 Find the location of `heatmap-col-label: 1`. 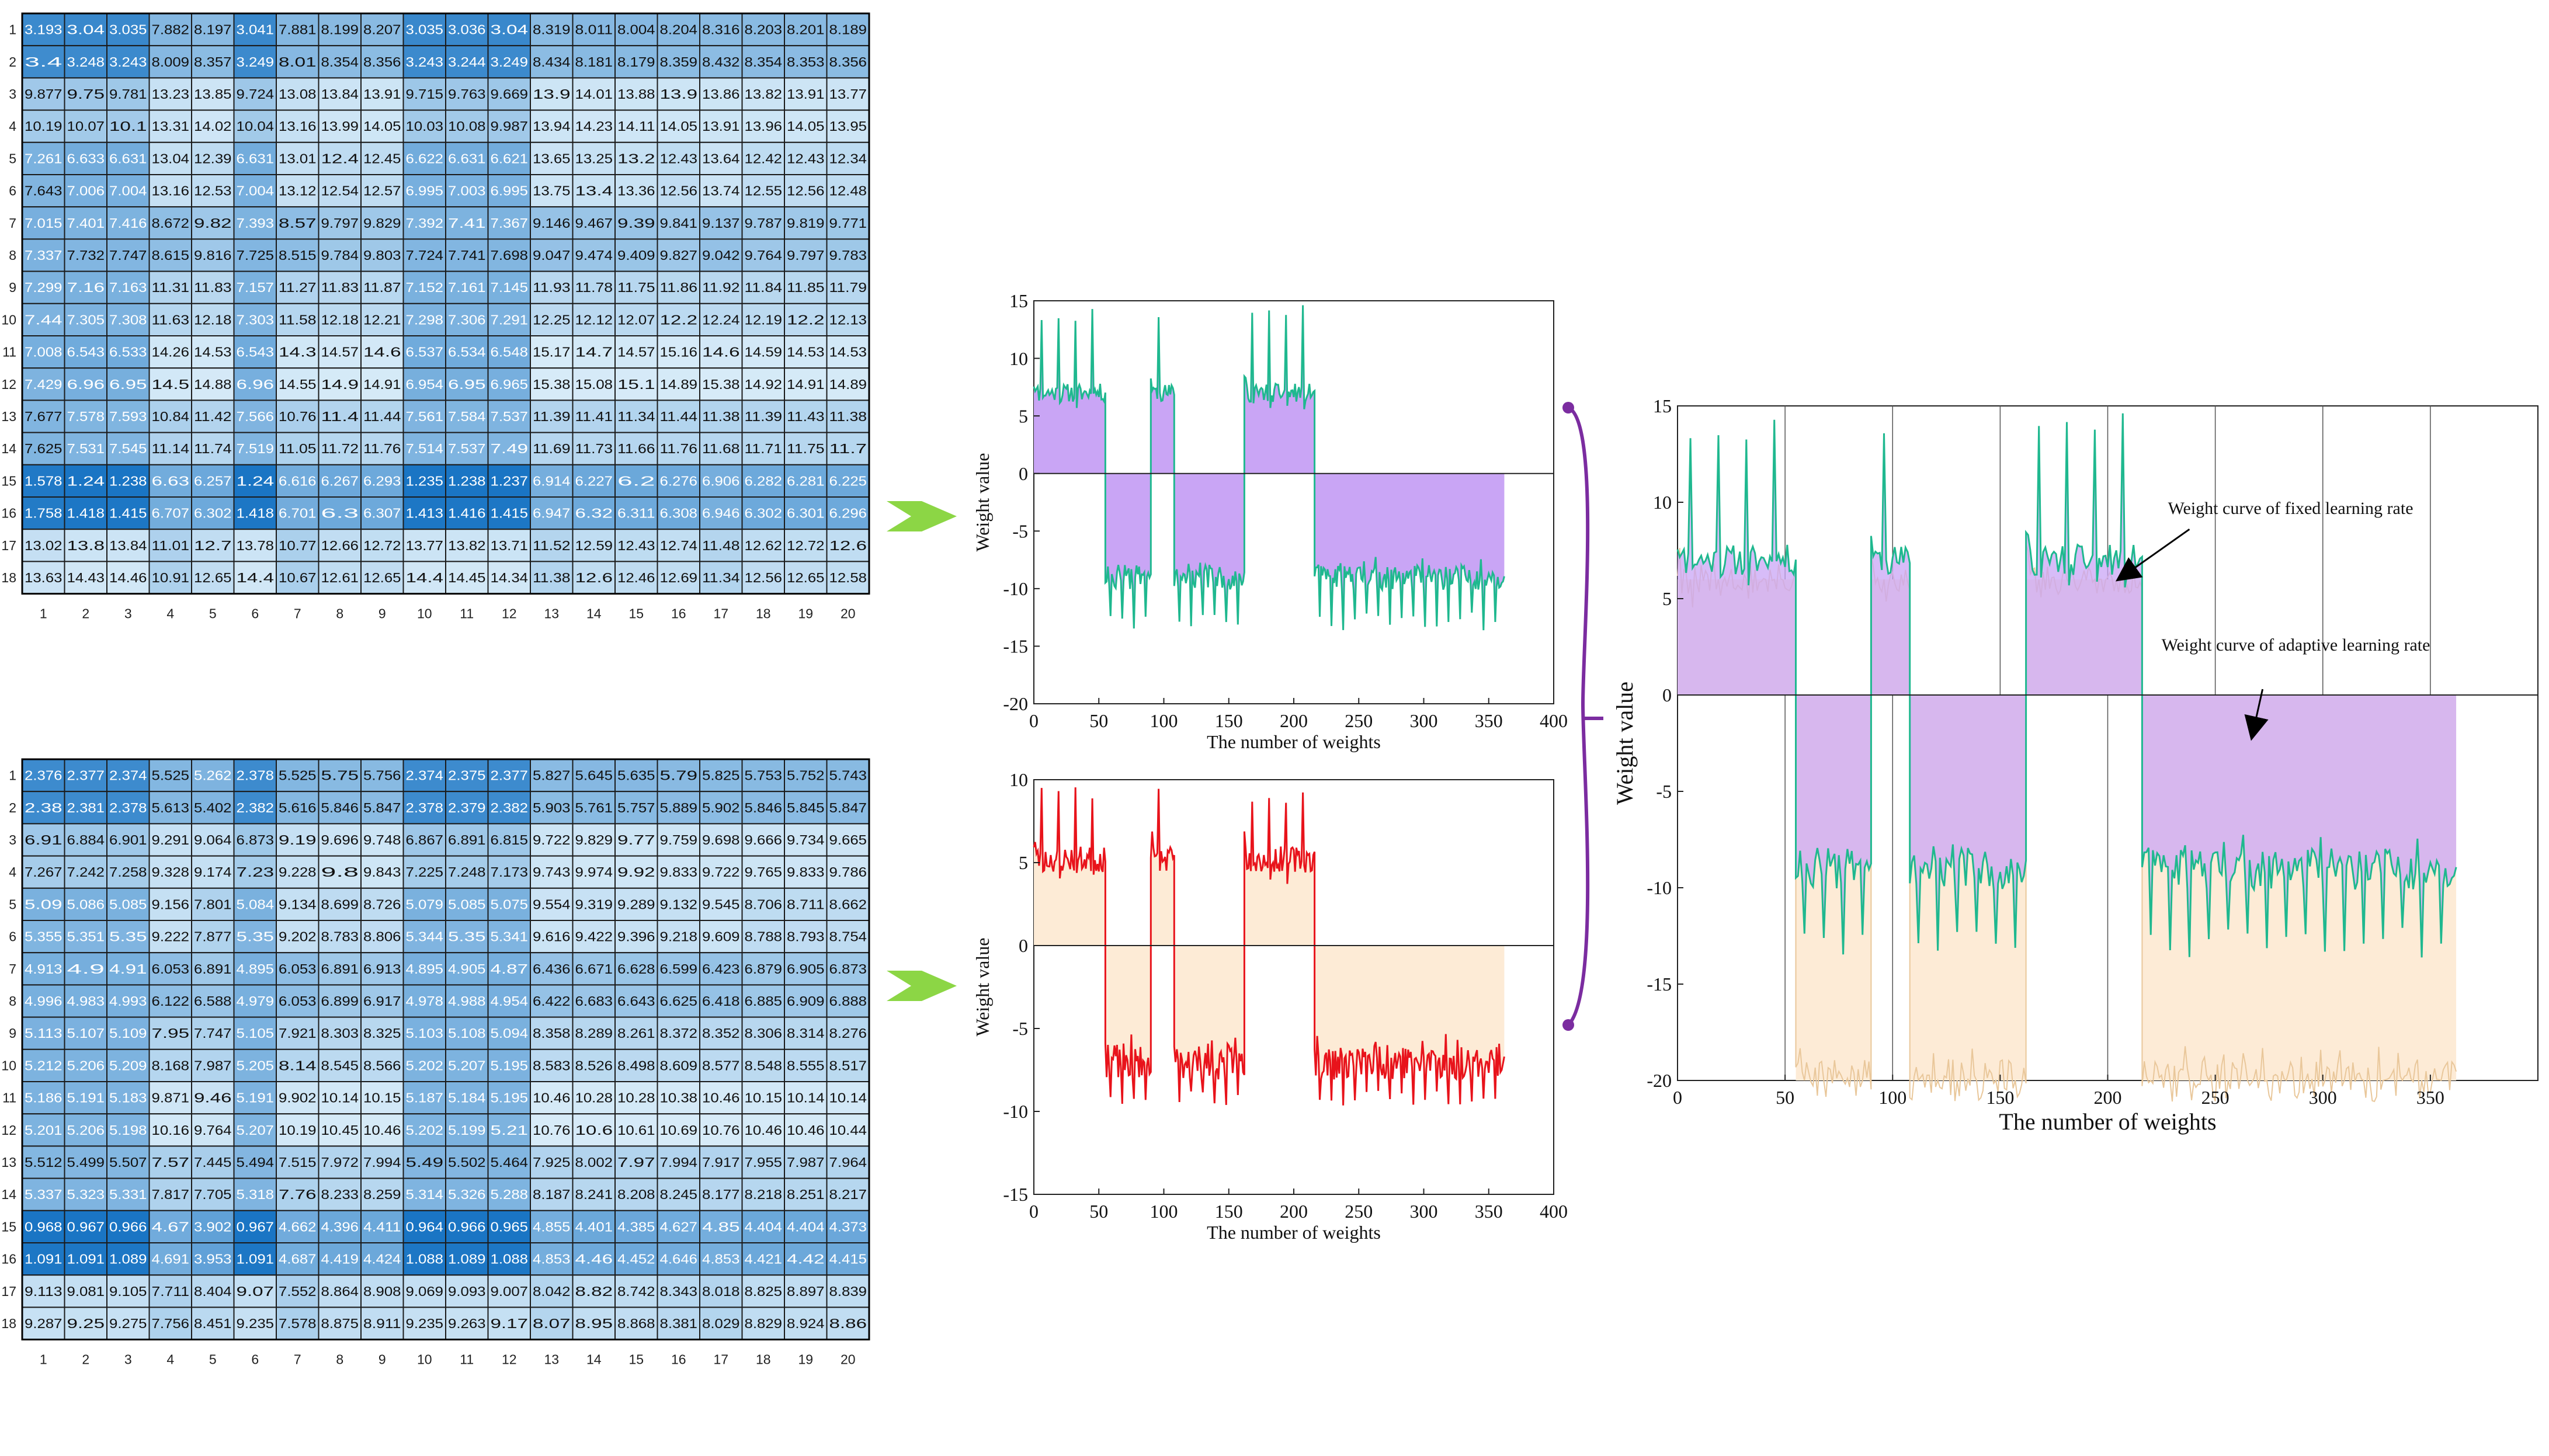

heatmap-col-label: 1 is located at coordinates (43, 1359).